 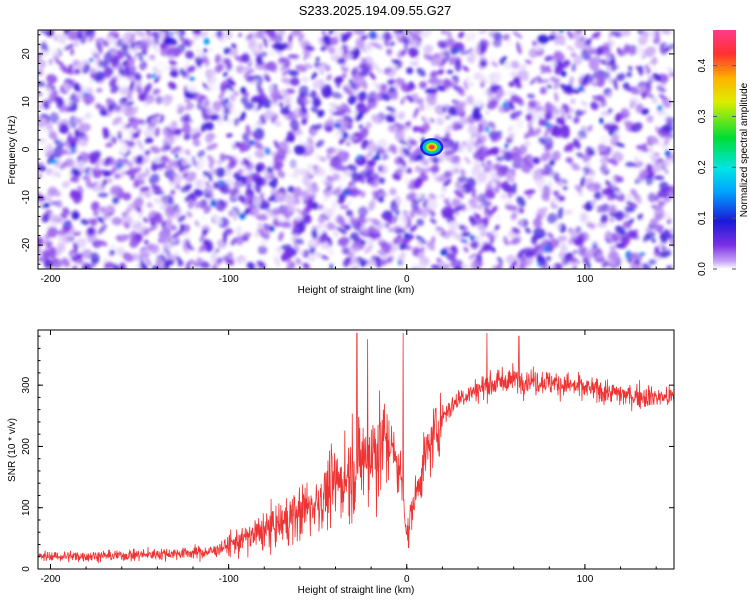 What do you see at coordinates (26, 244) in the screenshot?
I see `y-tick-label: -20` at bounding box center [26, 244].